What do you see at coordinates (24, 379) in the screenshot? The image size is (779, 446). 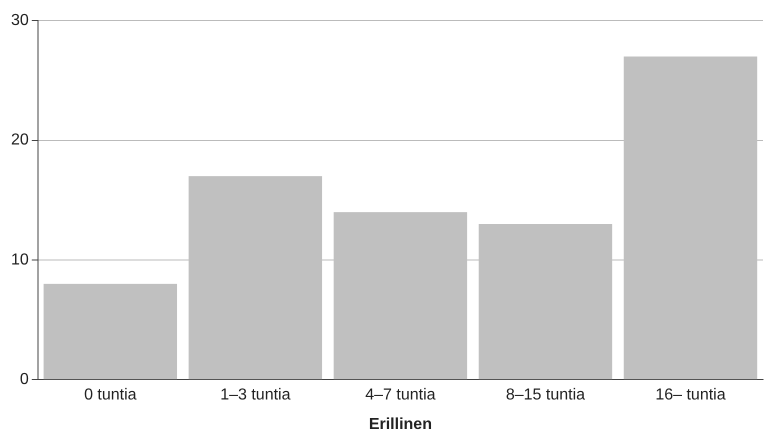 I see `y-tick-label: 0` at bounding box center [24, 379].